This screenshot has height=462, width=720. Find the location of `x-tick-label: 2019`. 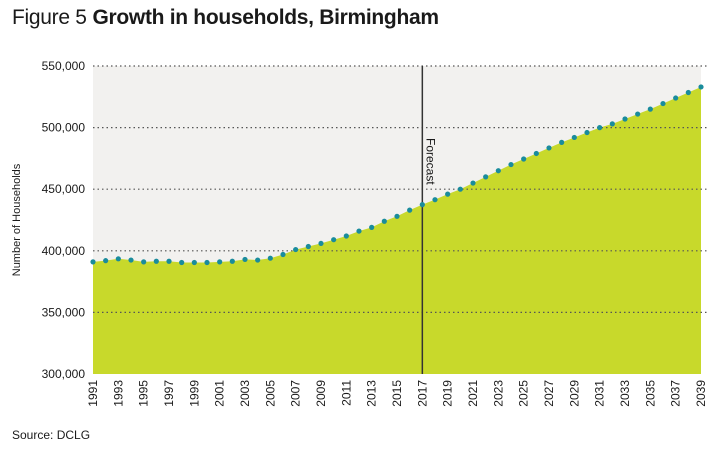

x-tick-label: 2019 is located at coordinates (448, 393).